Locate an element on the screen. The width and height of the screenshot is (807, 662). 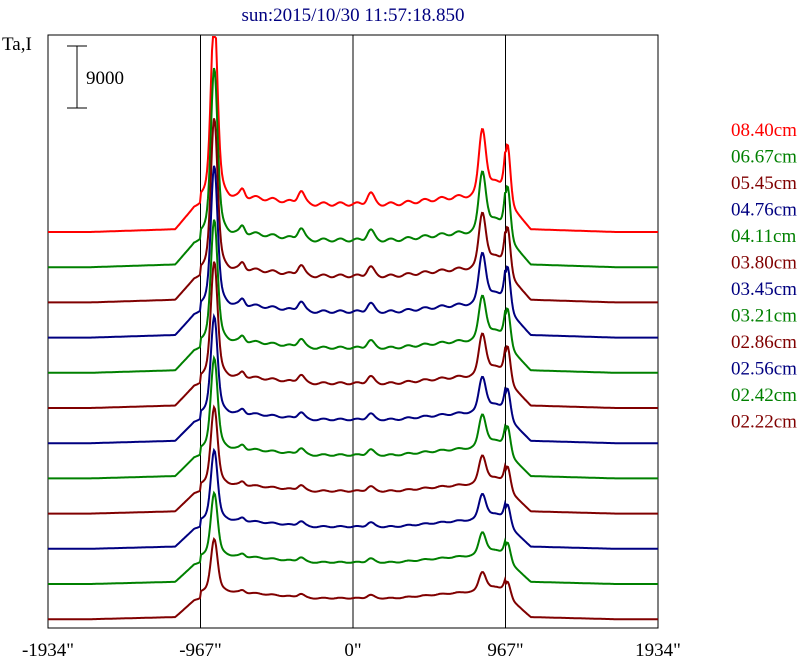
legend-entry-8: 02.86cm is located at coordinates (764, 342).